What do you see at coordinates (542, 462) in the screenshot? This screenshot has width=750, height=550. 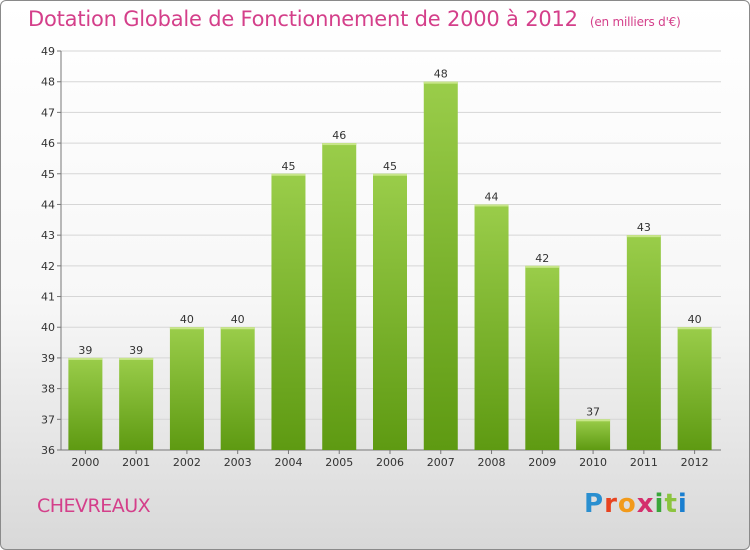 I see `x-tick-label: 2009` at bounding box center [542, 462].